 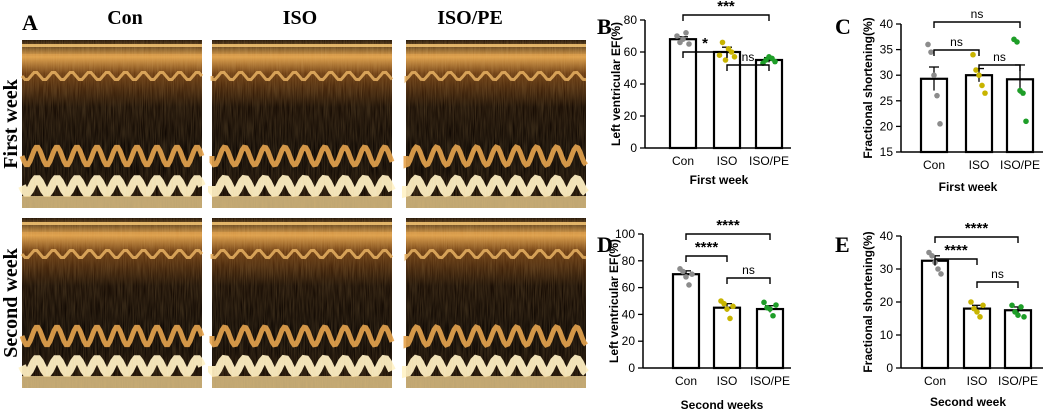 What do you see at coordinates (625, 234) in the screenshot?
I see `y-tick-label: 100` at bounding box center [625, 234].